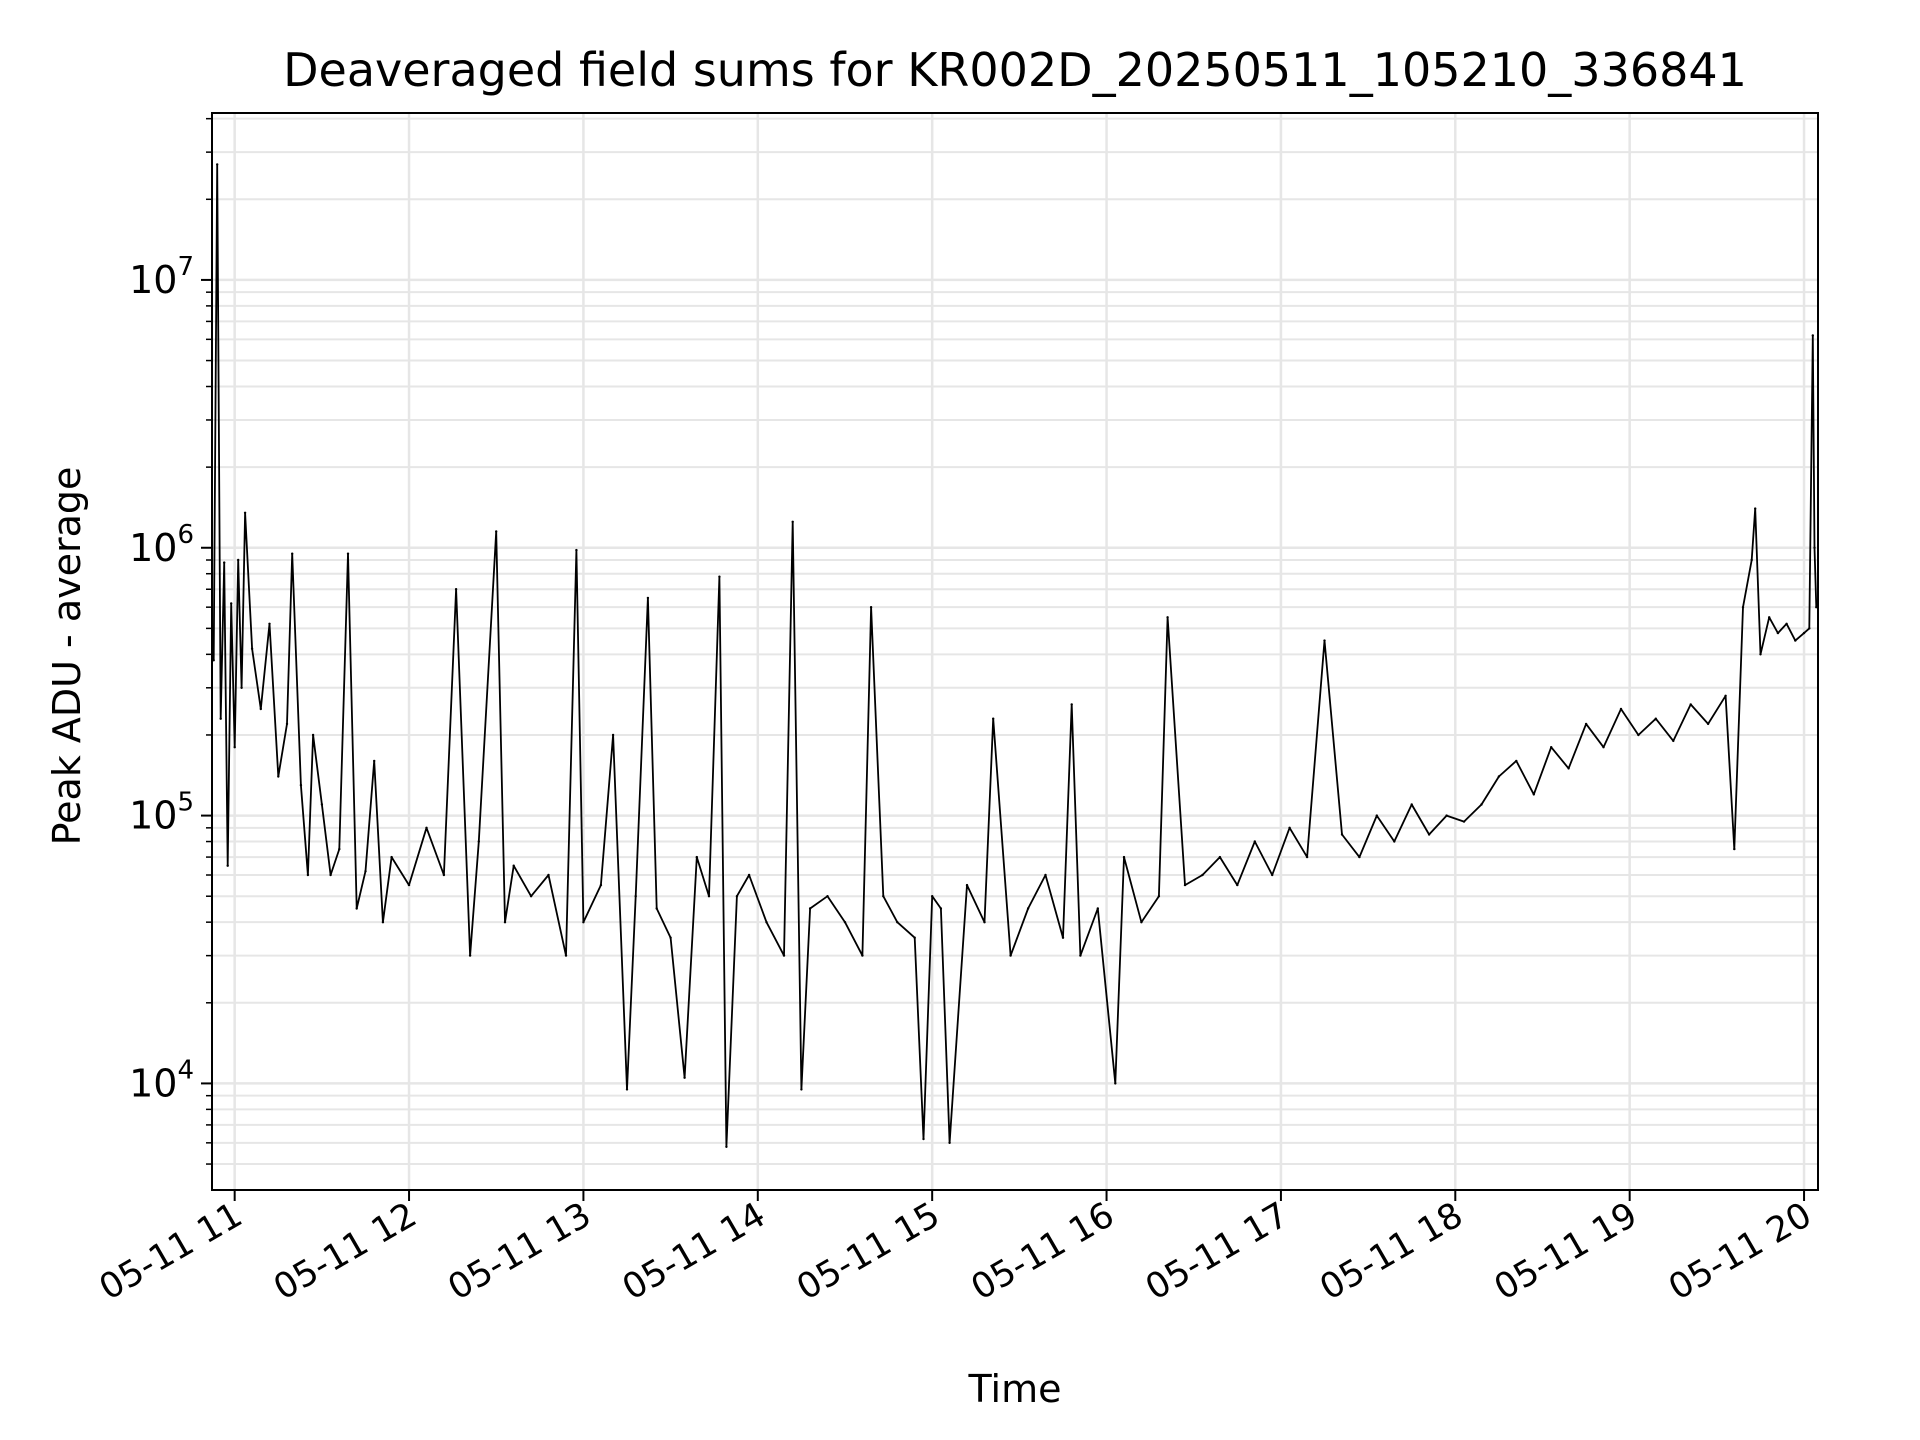 The width and height of the screenshot is (1920, 1440). What do you see at coordinates (67, 656) in the screenshot?
I see `y-axis-label: Peak ADU - average` at bounding box center [67, 656].